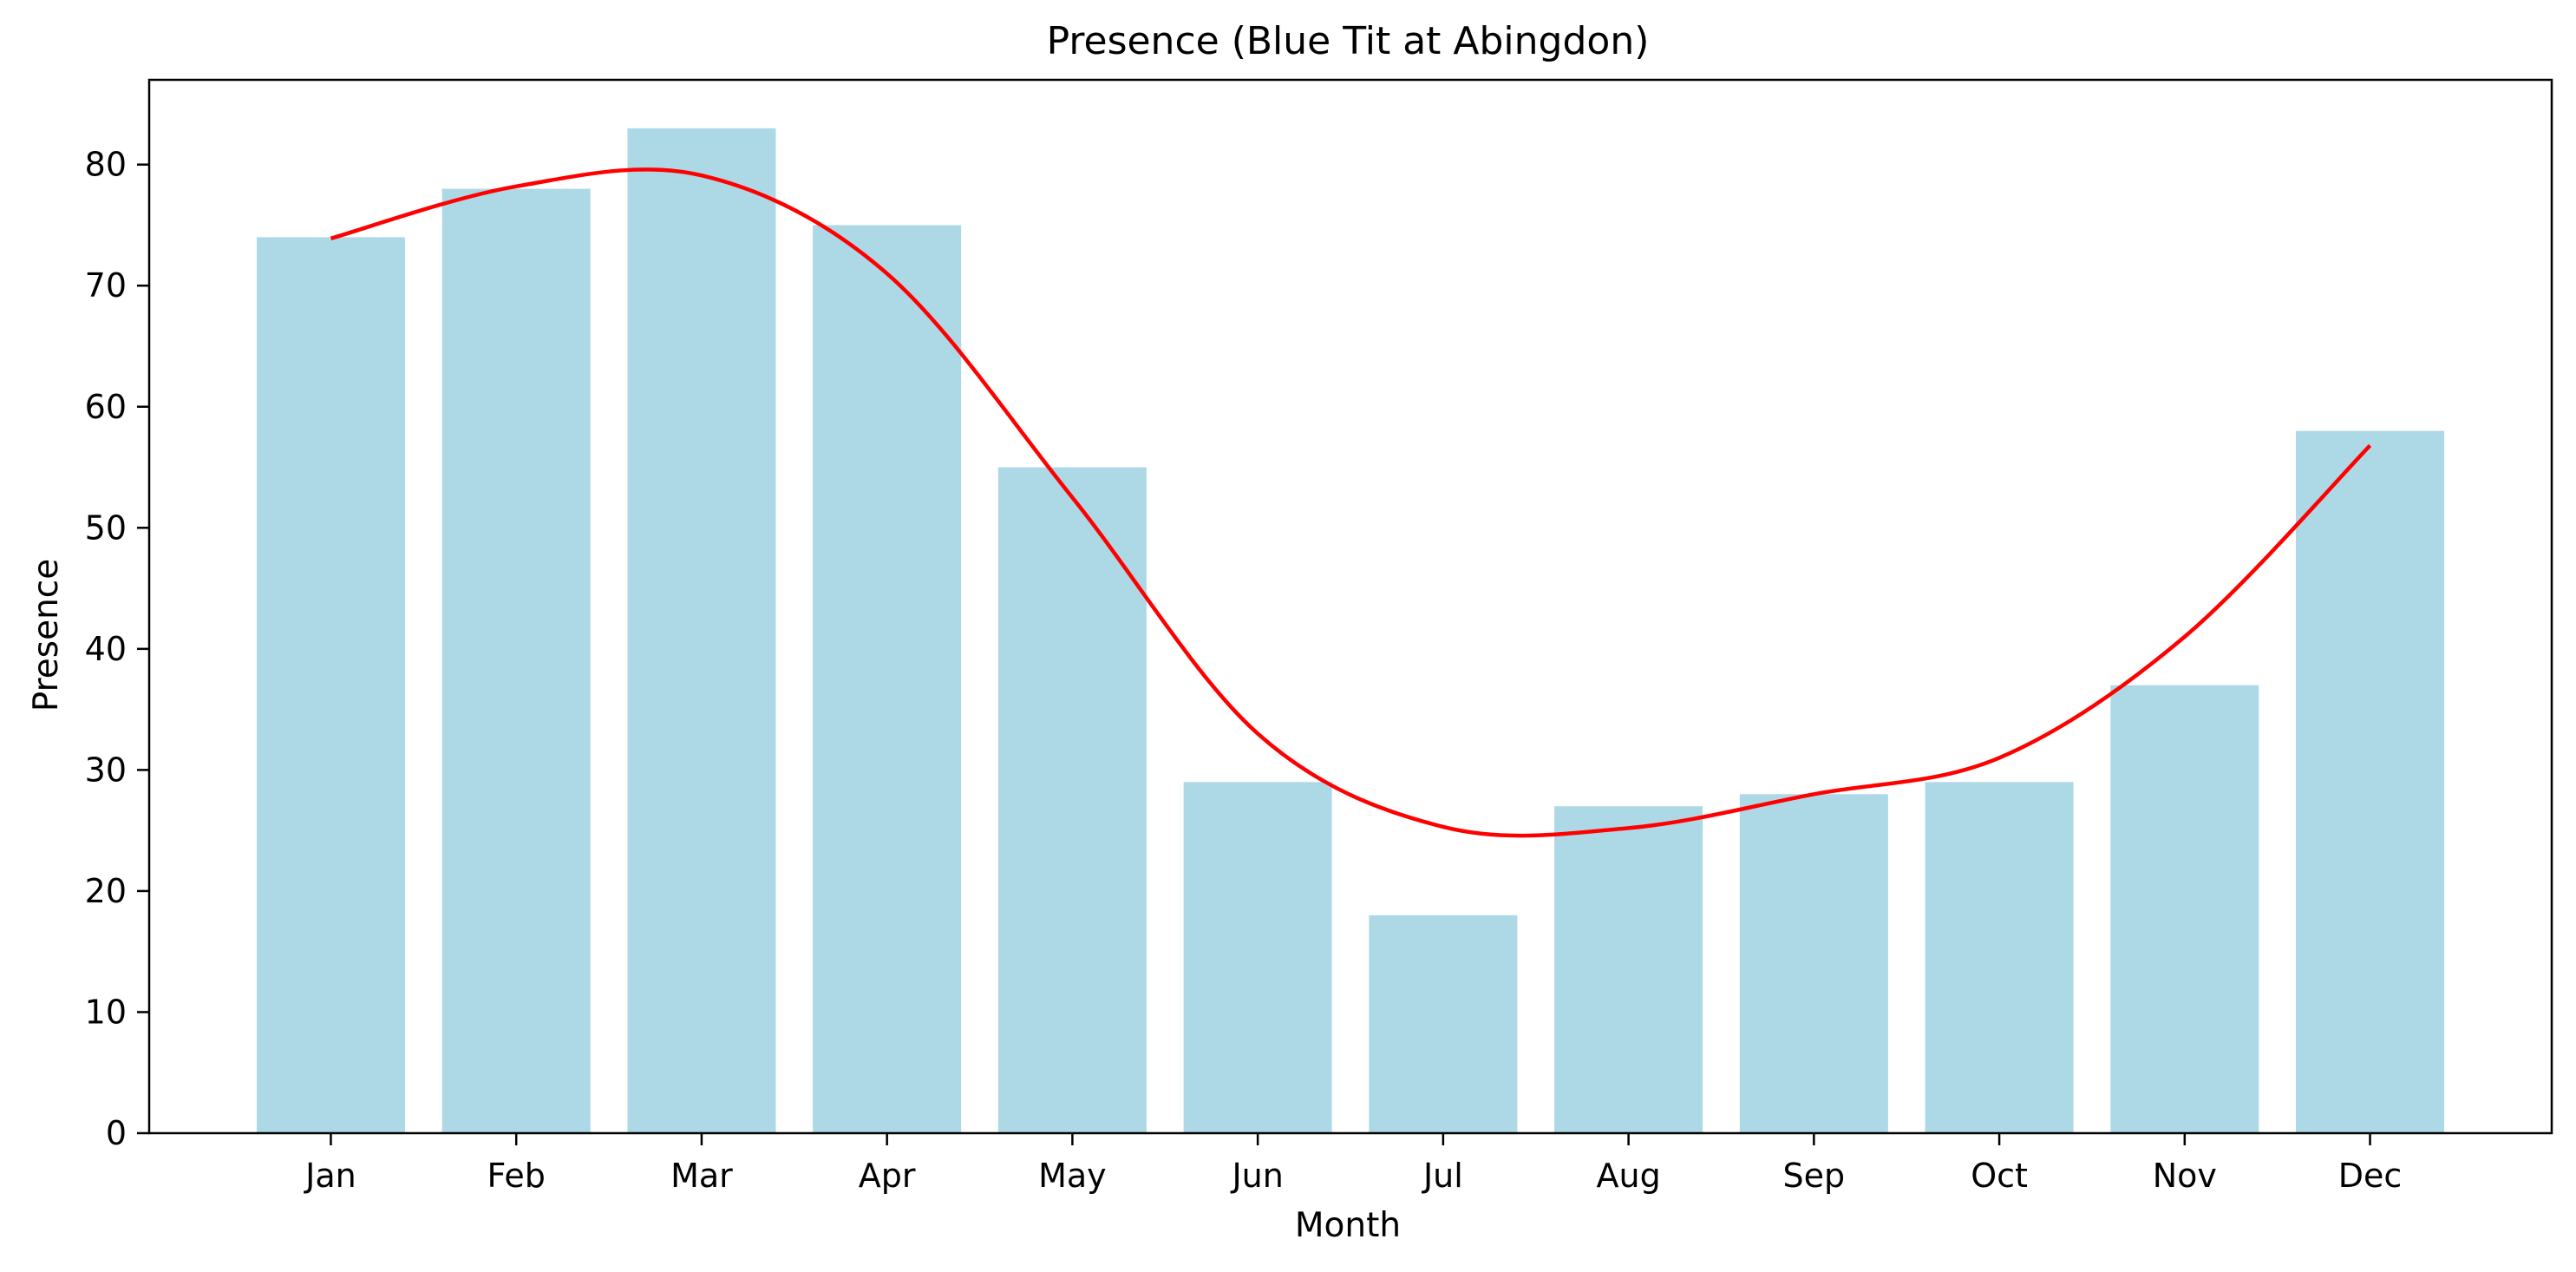 The height and width of the screenshot is (1272, 2576). I want to click on bar-dec, so click(2370, 782).